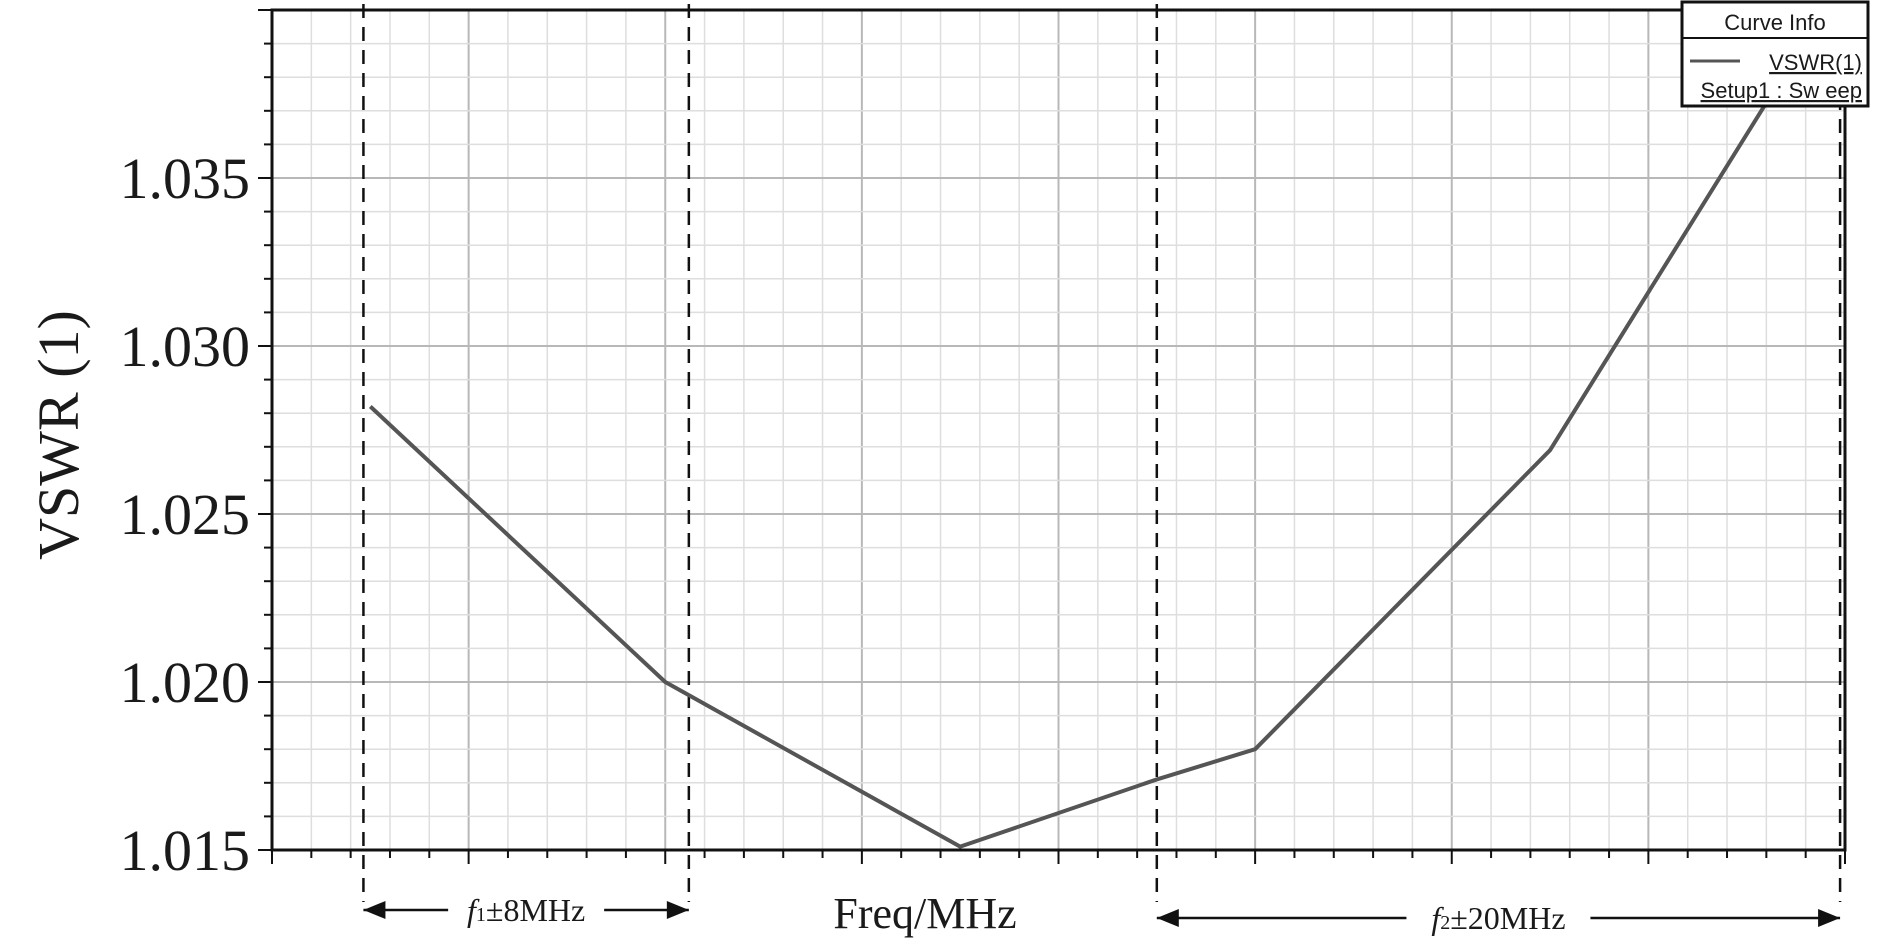 The height and width of the screenshot is (942, 1890). Describe the element at coordinates (535, 910) in the screenshot. I see `band1-label-rest: ±8MHz` at that location.